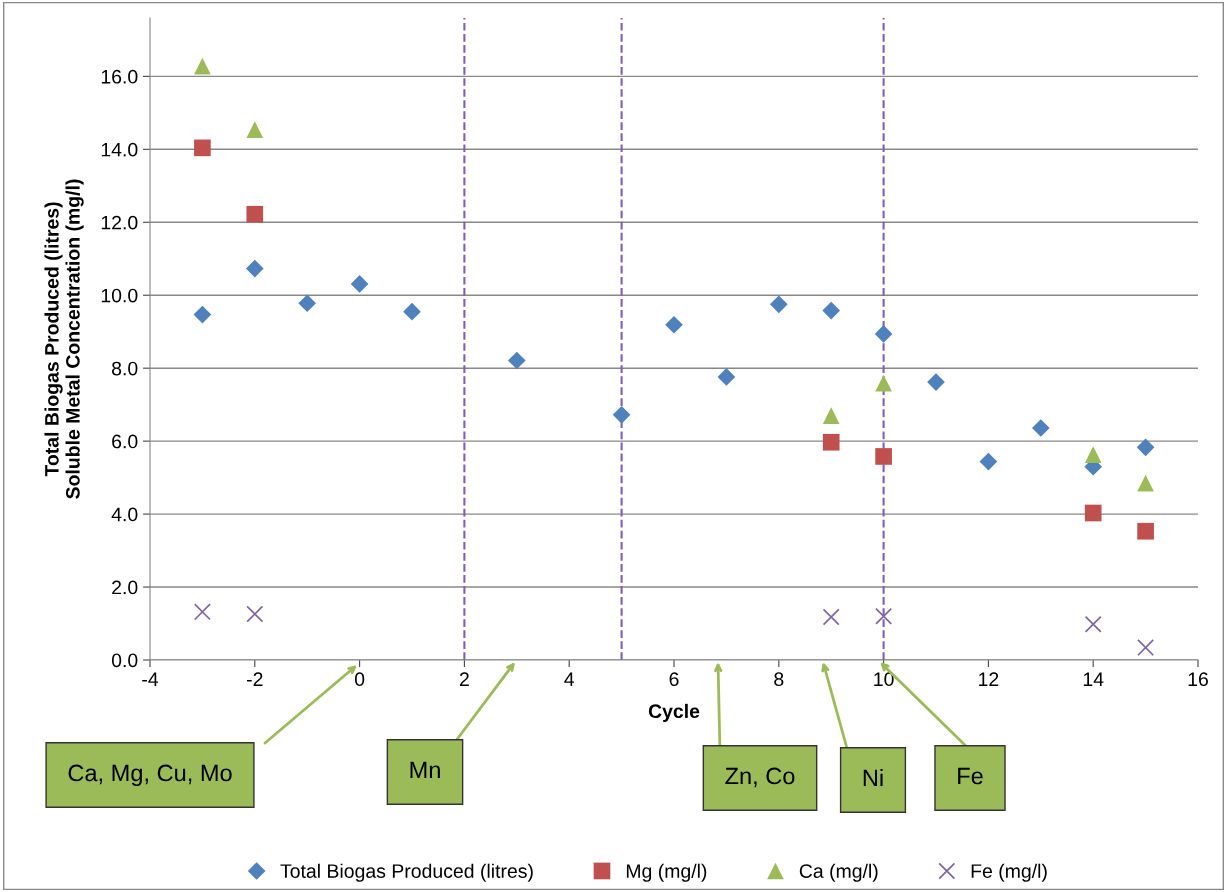 The width and height of the screenshot is (1227, 892). What do you see at coordinates (884, 679) in the screenshot?
I see `x-tick-label: 10` at bounding box center [884, 679].